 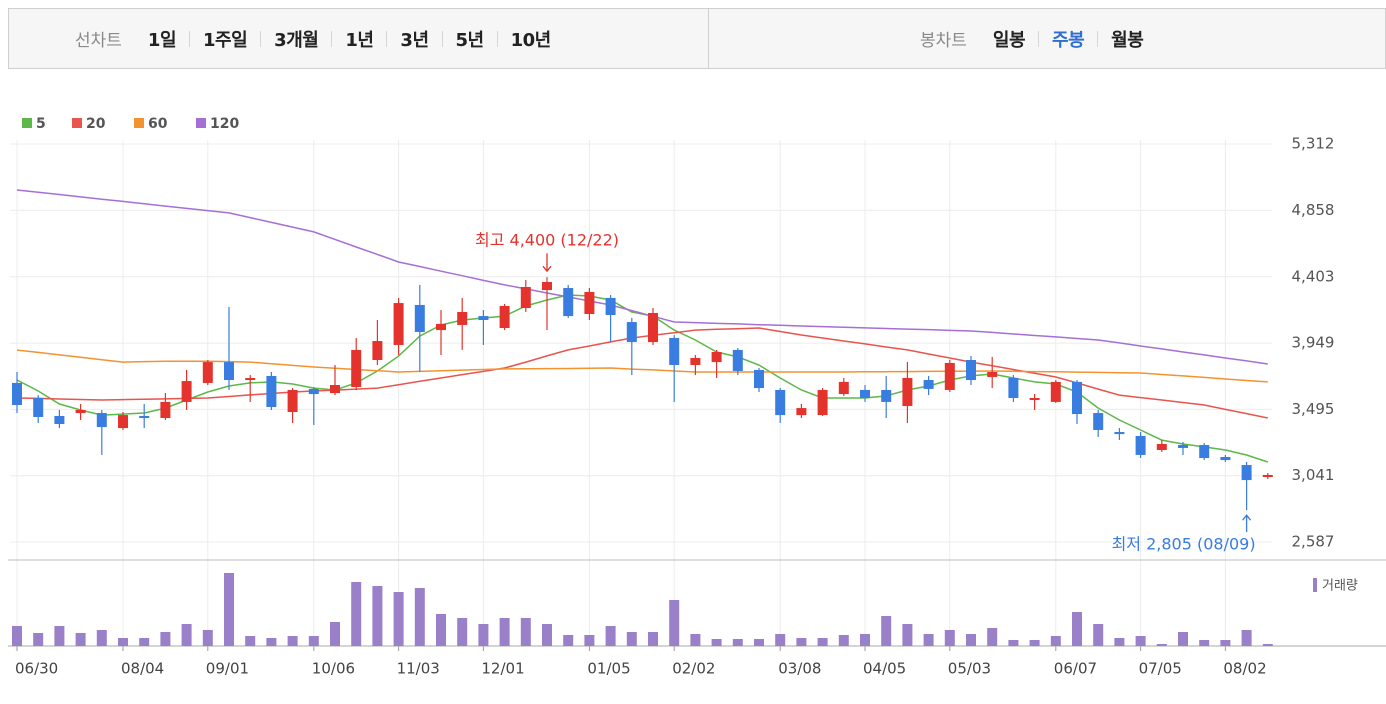 What do you see at coordinates (1313, 542) in the screenshot?
I see `y-tick-label: 2,587` at bounding box center [1313, 542].